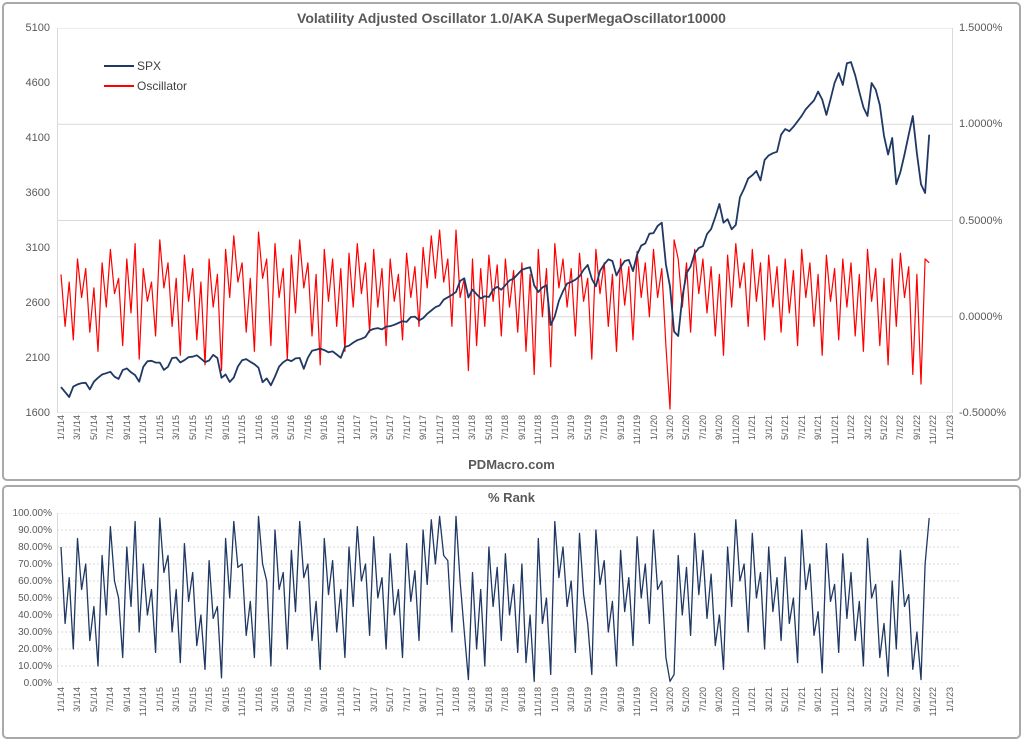 The image size is (1024, 742). I want to click on x-axis-tick-label: 7/1/19, so click(604, 428).